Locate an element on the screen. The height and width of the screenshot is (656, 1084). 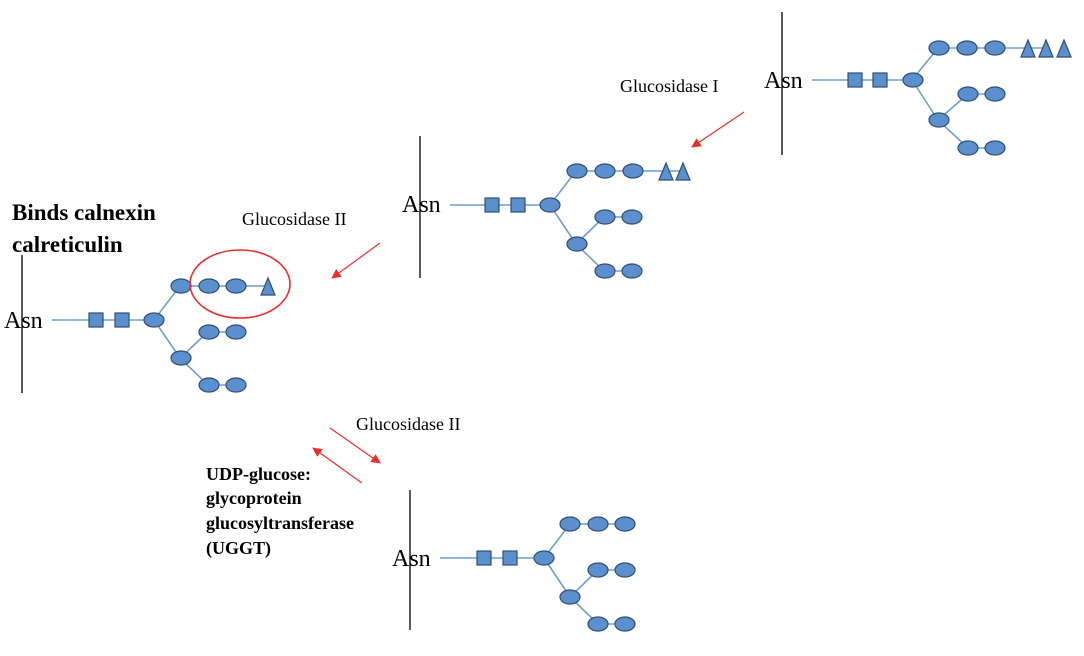
glucosidase-ii-arrow-bottom is located at coordinates (355, 445).